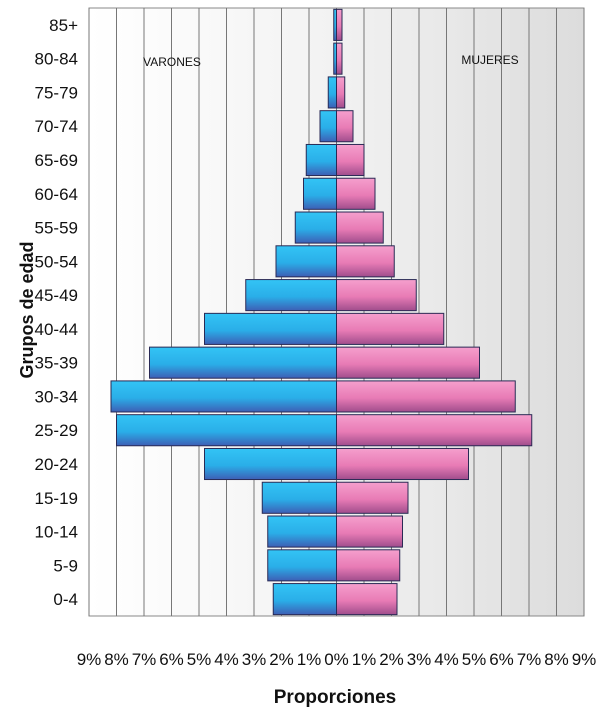 This screenshot has height=711, width=607. What do you see at coordinates (56, 532) in the screenshot?
I see `y-tick-label: 10-14` at bounding box center [56, 532].